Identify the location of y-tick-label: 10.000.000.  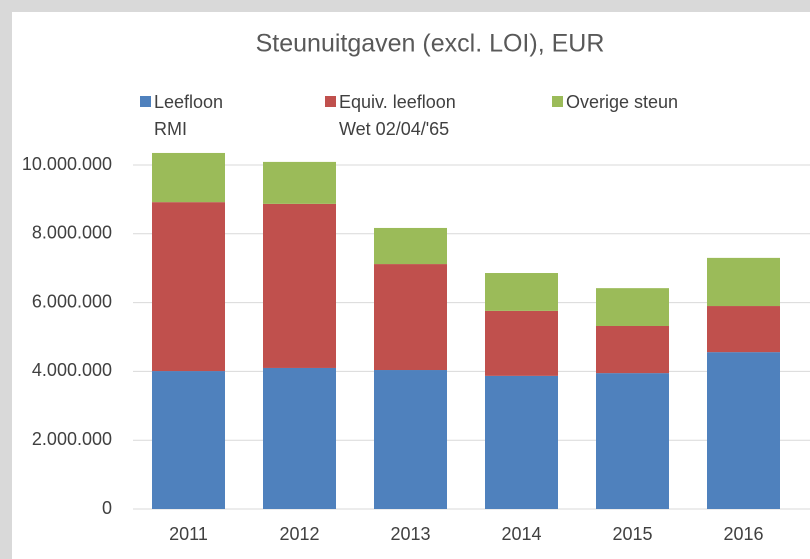
(67, 164).